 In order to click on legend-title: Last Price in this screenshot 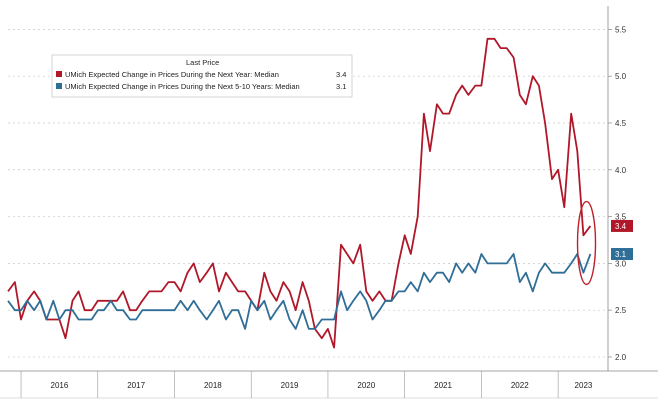, I will do `click(202, 62)`.